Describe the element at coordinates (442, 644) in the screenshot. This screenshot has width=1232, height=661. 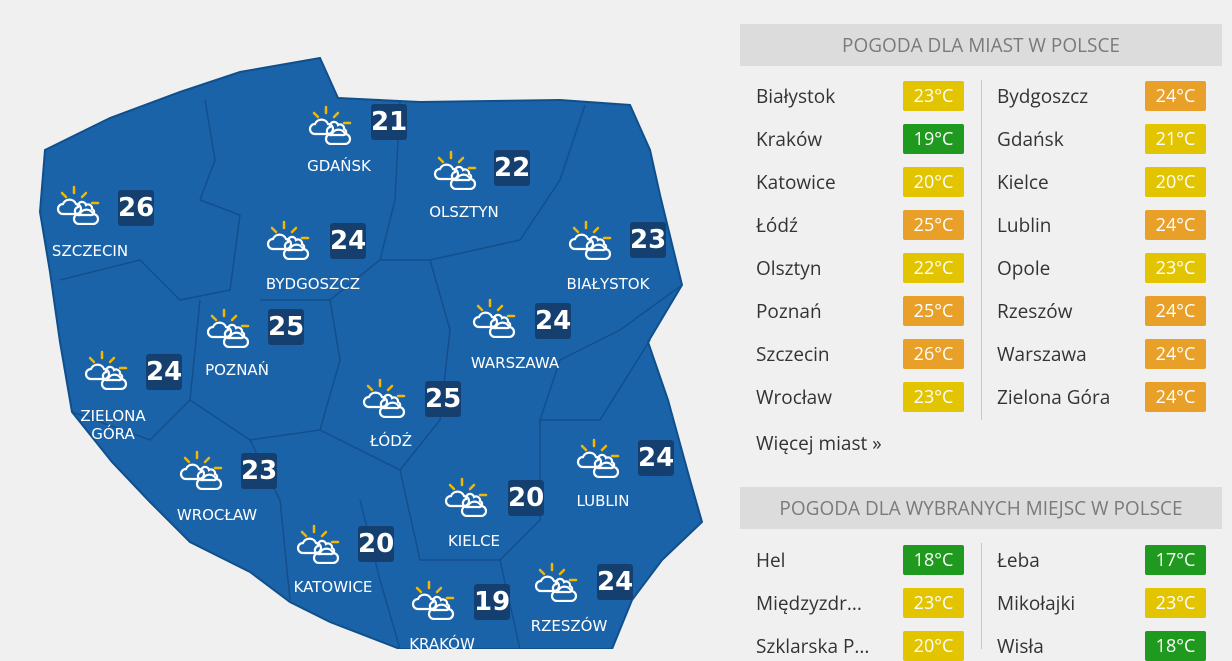
I see `city-label: KRAKÓW` at that location.